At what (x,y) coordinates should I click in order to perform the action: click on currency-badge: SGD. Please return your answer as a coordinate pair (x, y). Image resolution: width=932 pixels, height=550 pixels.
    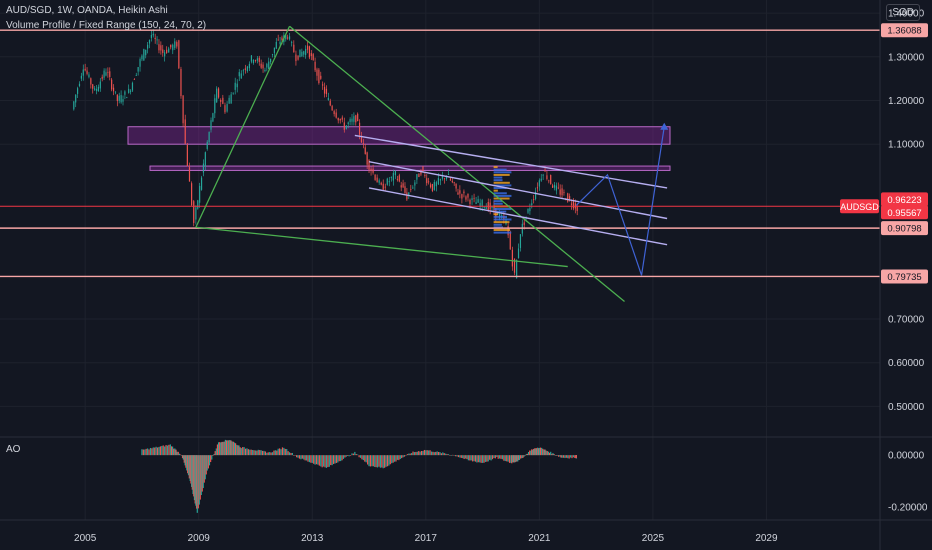
    Looking at the image, I should click on (903, 12).